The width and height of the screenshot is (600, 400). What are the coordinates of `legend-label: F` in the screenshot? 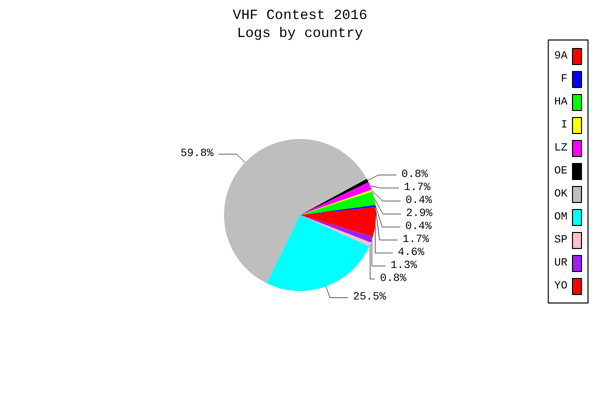 It's located at (564, 80).